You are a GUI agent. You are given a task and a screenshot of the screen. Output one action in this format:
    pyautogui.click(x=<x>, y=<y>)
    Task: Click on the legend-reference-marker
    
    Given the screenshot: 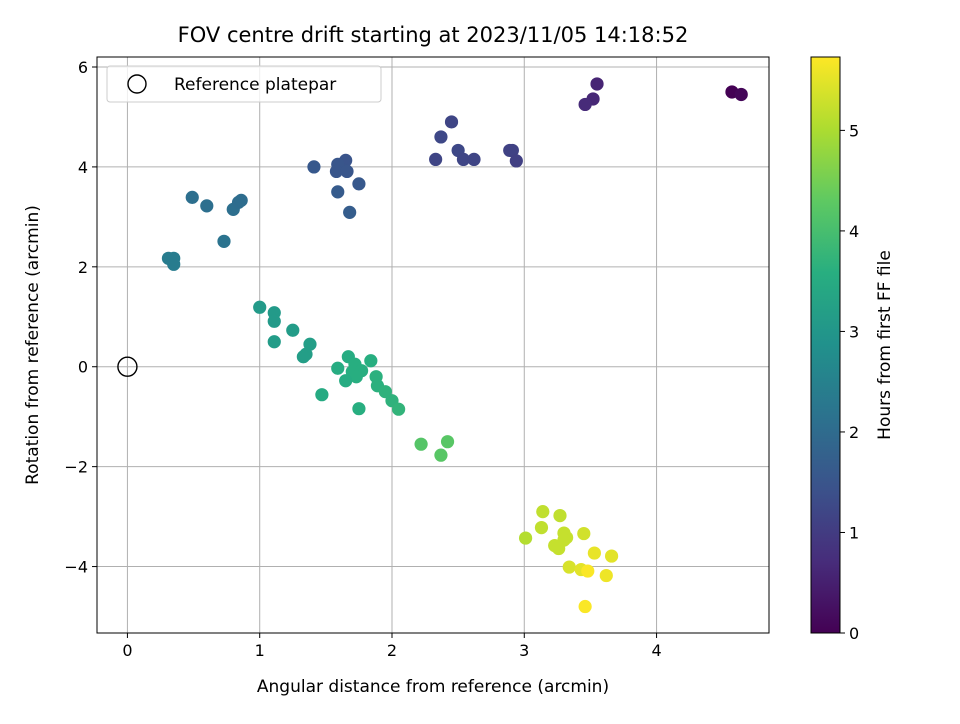 What is the action you would take?
    pyautogui.click(x=137, y=84)
    